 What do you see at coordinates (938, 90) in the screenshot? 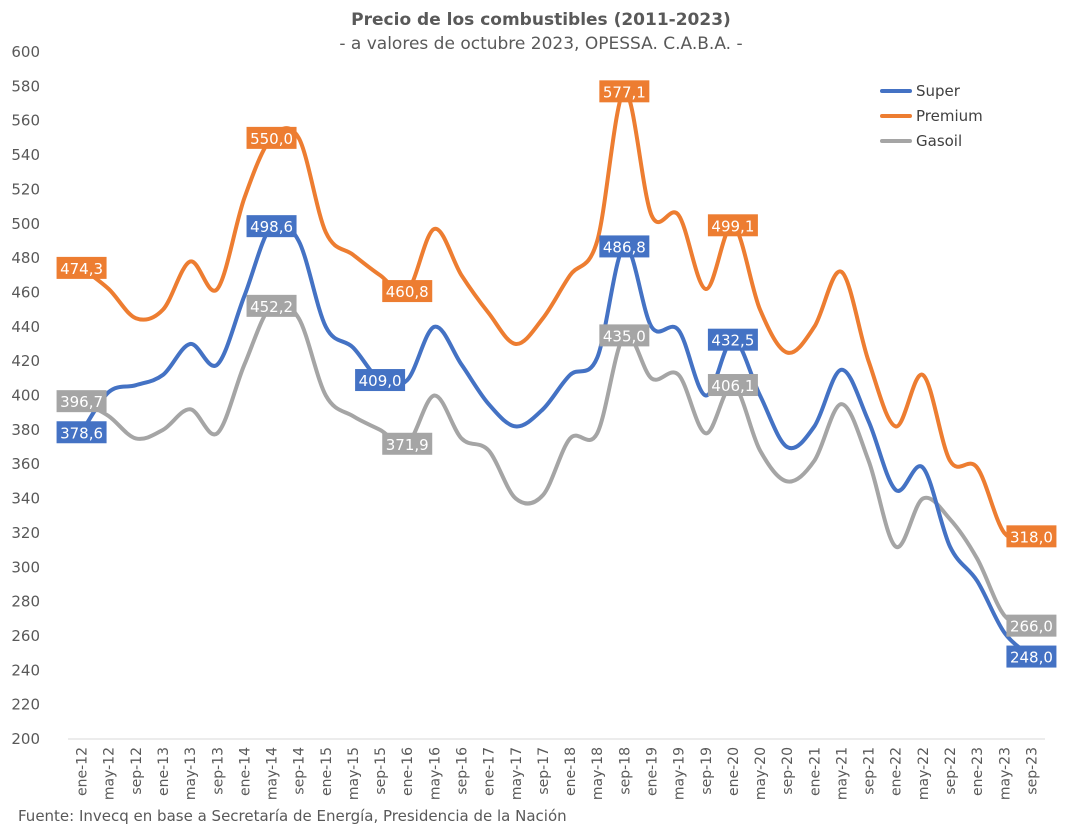
I see `legend-label-super: Super` at bounding box center [938, 90].